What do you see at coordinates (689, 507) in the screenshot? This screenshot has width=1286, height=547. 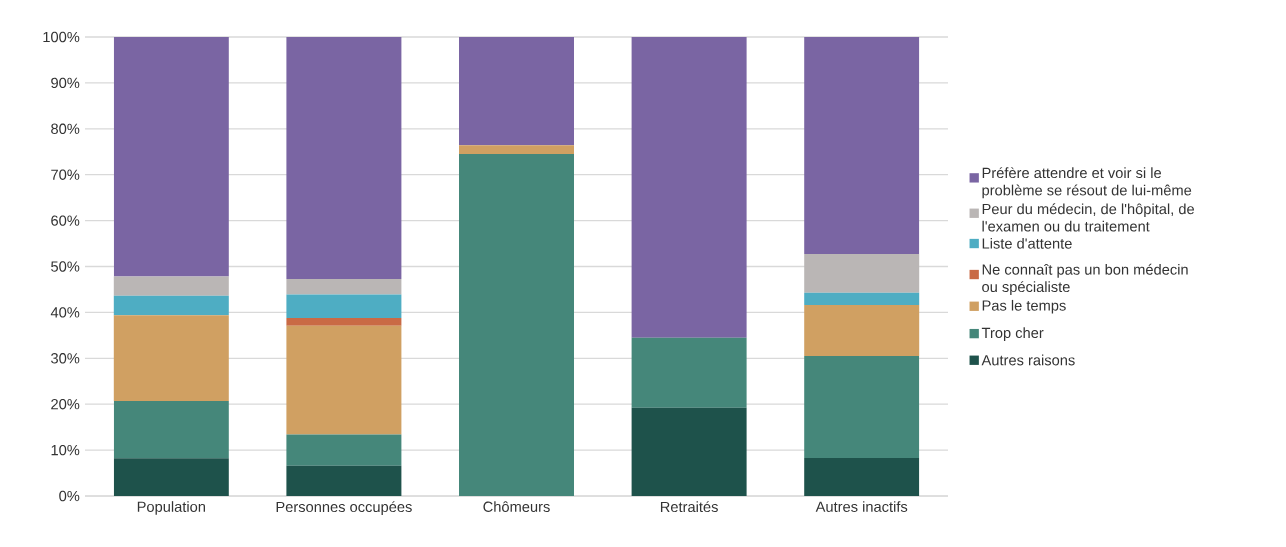 I see `x-tick-label: Retraités` at bounding box center [689, 507].